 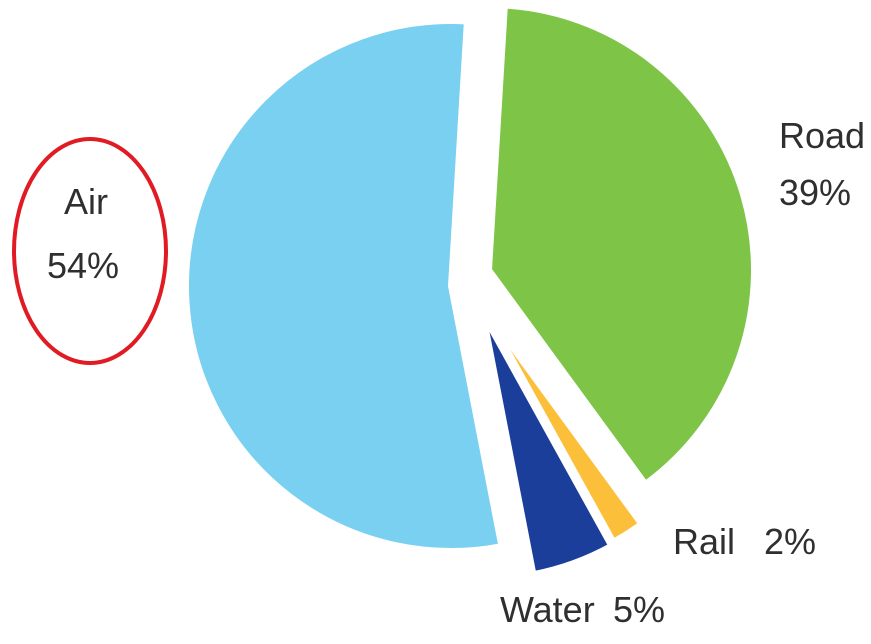 What do you see at coordinates (86, 201) in the screenshot?
I see `slice-label-air: Air` at bounding box center [86, 201].